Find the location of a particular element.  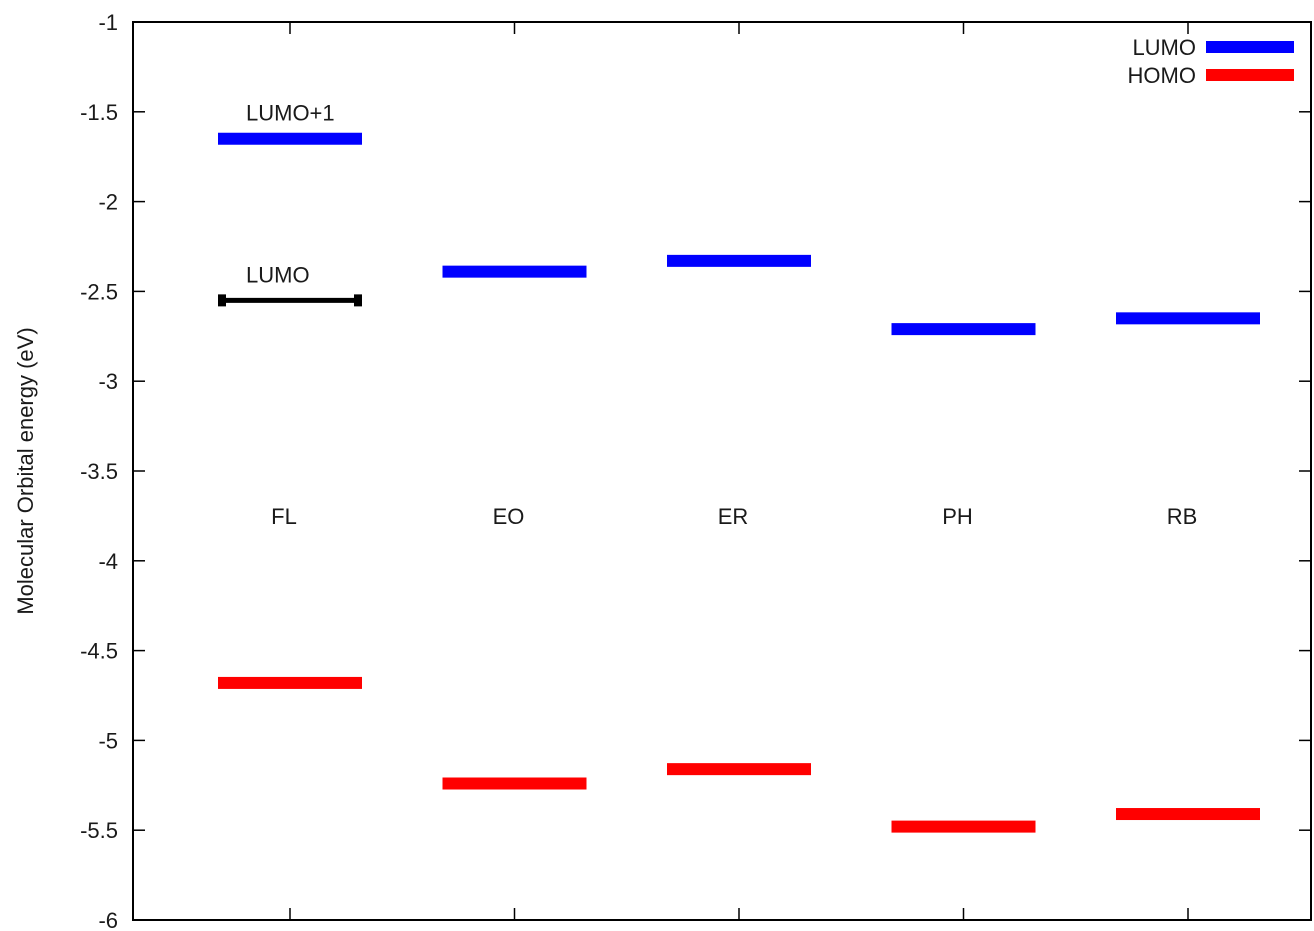

legend: LUMO HOMO is located at coordinates (1211, 61).